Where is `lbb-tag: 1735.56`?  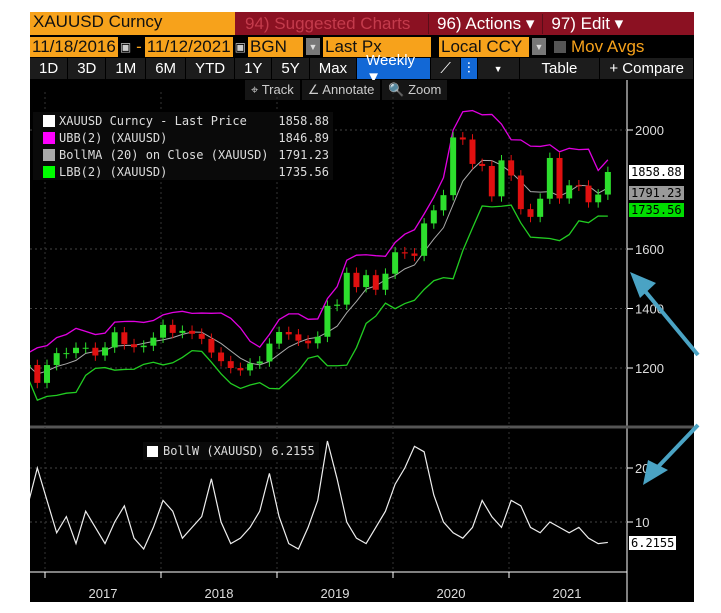
lbb-tag: 1735.56 is located at coordinates (656, 210).